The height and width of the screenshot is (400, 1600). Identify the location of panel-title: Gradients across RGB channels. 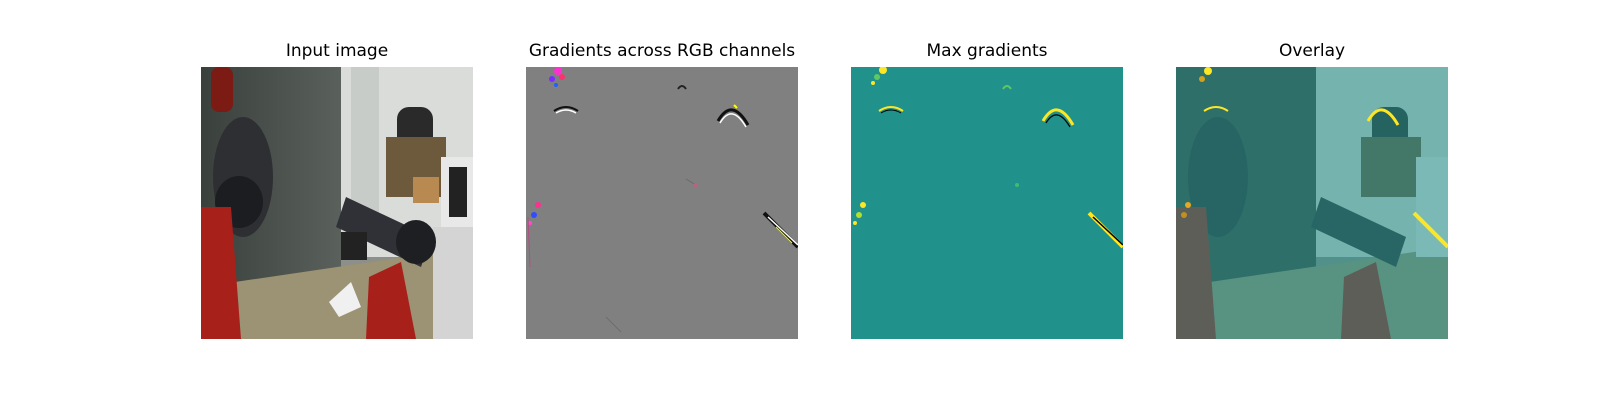
(662, 51).